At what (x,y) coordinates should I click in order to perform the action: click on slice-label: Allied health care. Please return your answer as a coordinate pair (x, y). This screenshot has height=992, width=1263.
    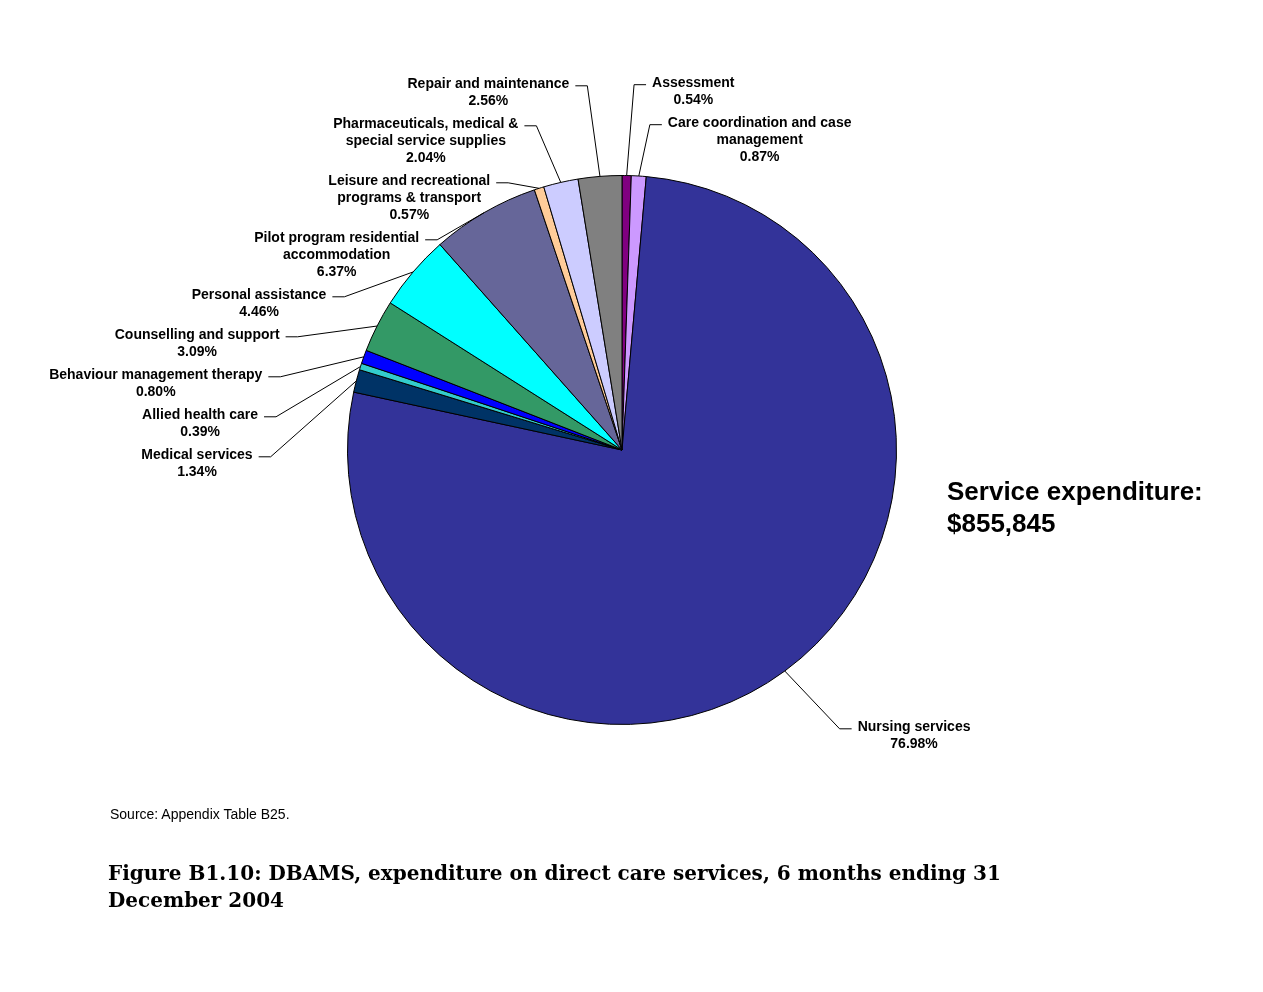
    Looking at the image, I should click on (200, 414).